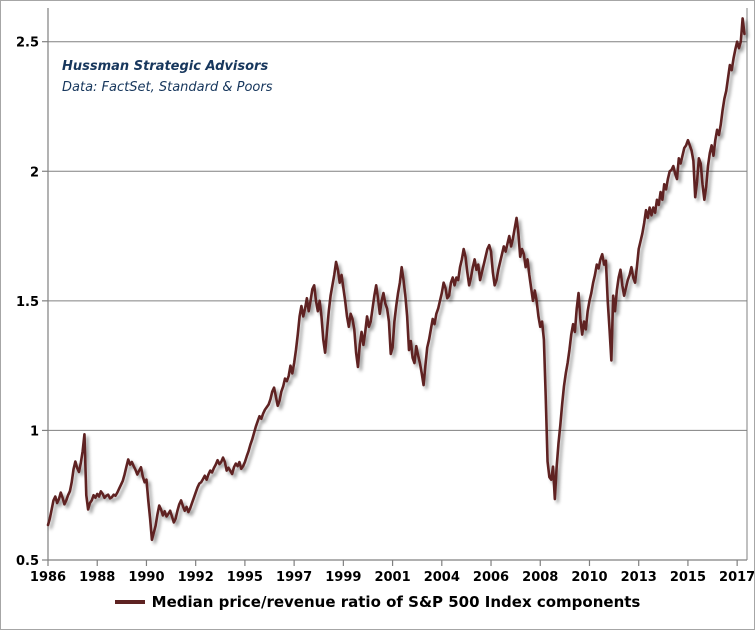  What do you see at coordinates (688, 577) in the screenshot?
I see `x-tick-label: 2015` at bounding box center [688, 577].